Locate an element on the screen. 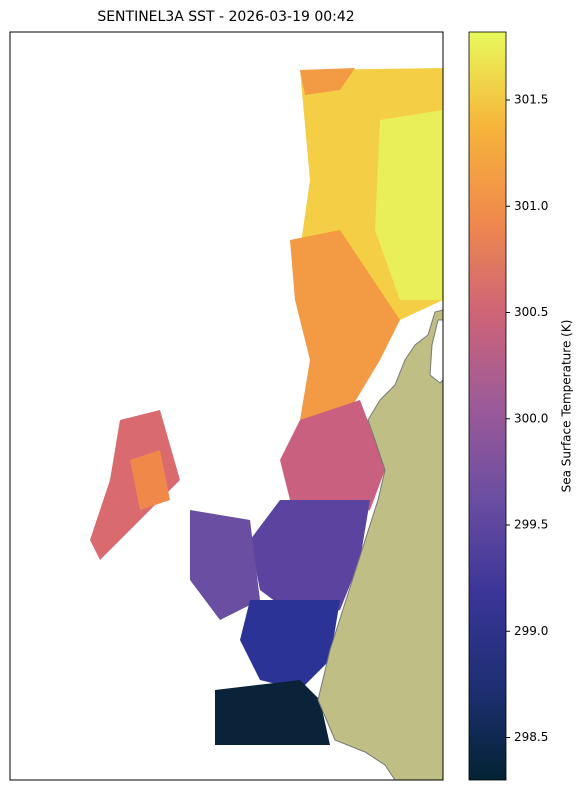 Image resolution: width=585 pixels, height=790 pixels. colorbar-tick-label: 299.5 is located at coordinates (531, 525).